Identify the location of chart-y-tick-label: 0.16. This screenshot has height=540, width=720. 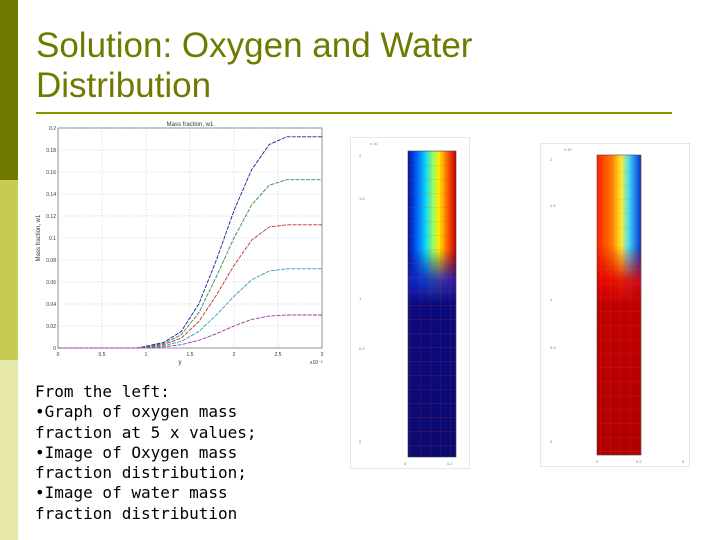
(51, 173).